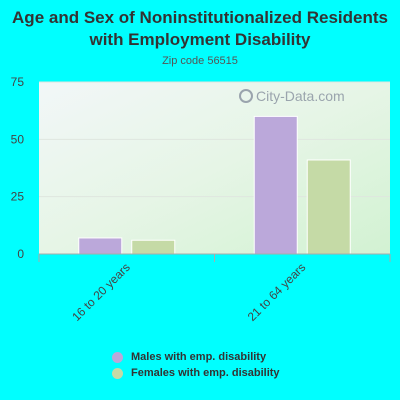 This screenshot has width=400, height=400. Describe the element at coordinates (18, 139) in the screenshot. I see `y-tick-label: 50` at that location.